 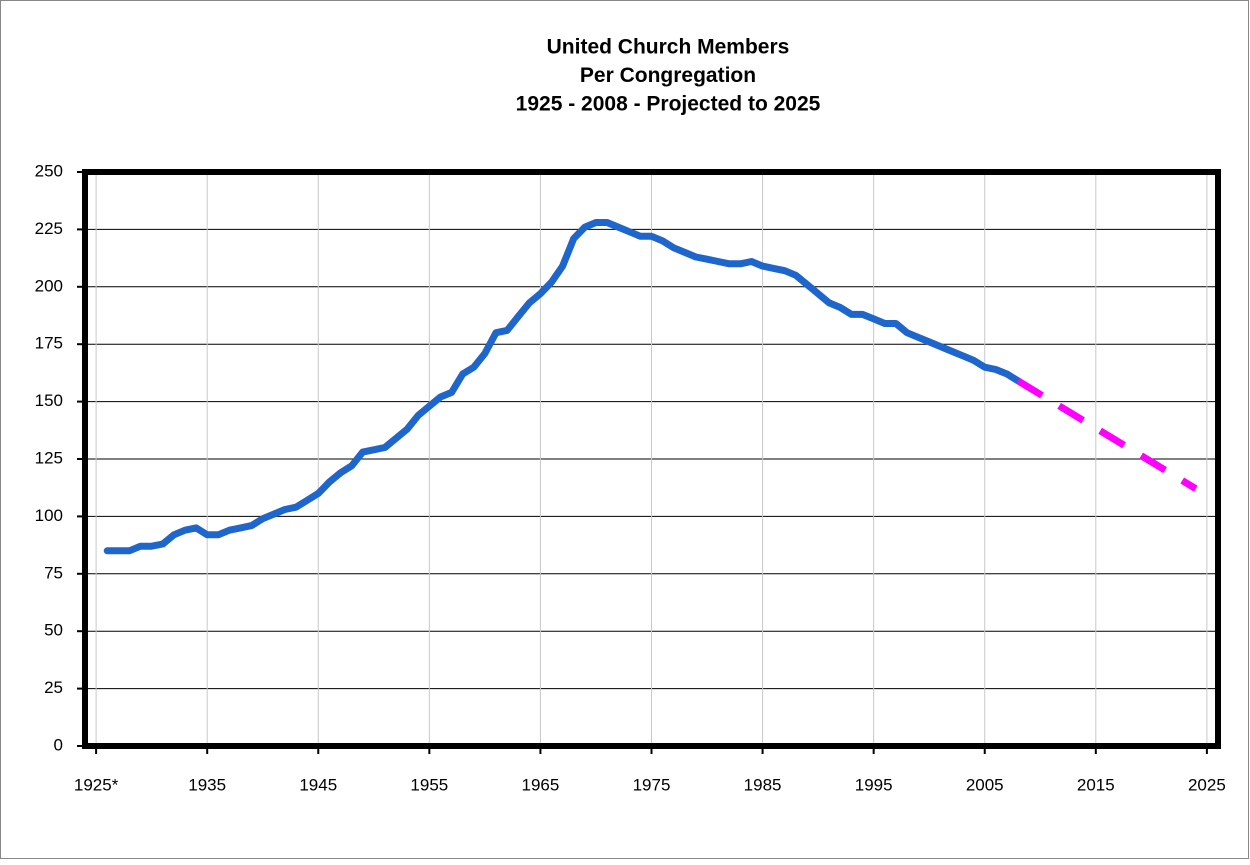 What do you see at coordinates (1107, 434) in the screenshot?
I see `data-line` at bounding box center [1107, 434].